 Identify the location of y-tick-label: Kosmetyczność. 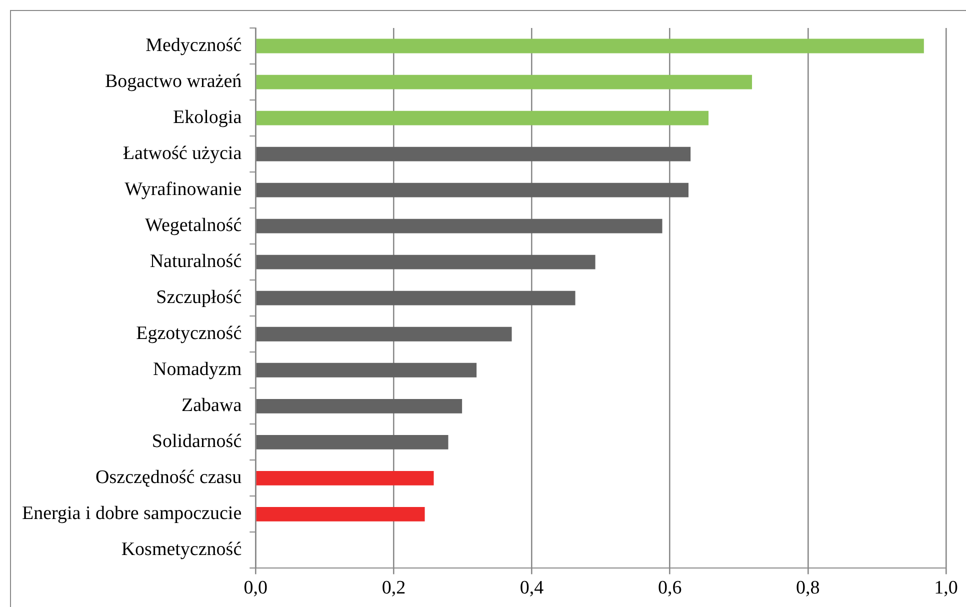
(181, 549).